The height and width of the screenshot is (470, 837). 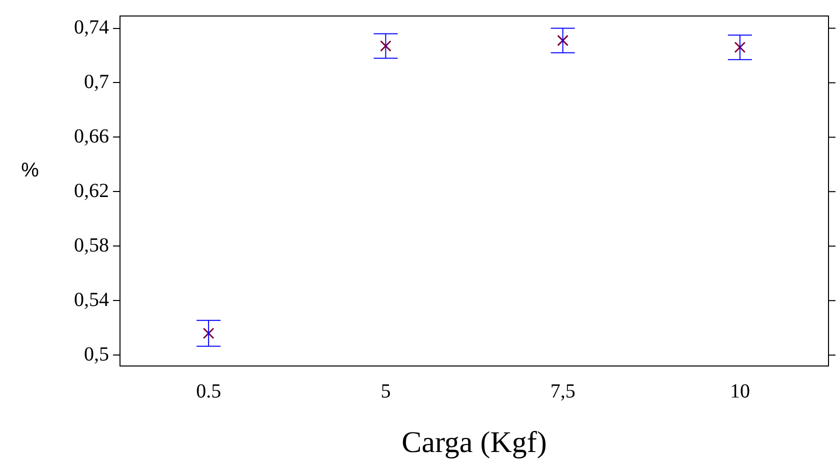 I want to click on x-axis-title: Carga (Kgf), so click(x=474, y=442).